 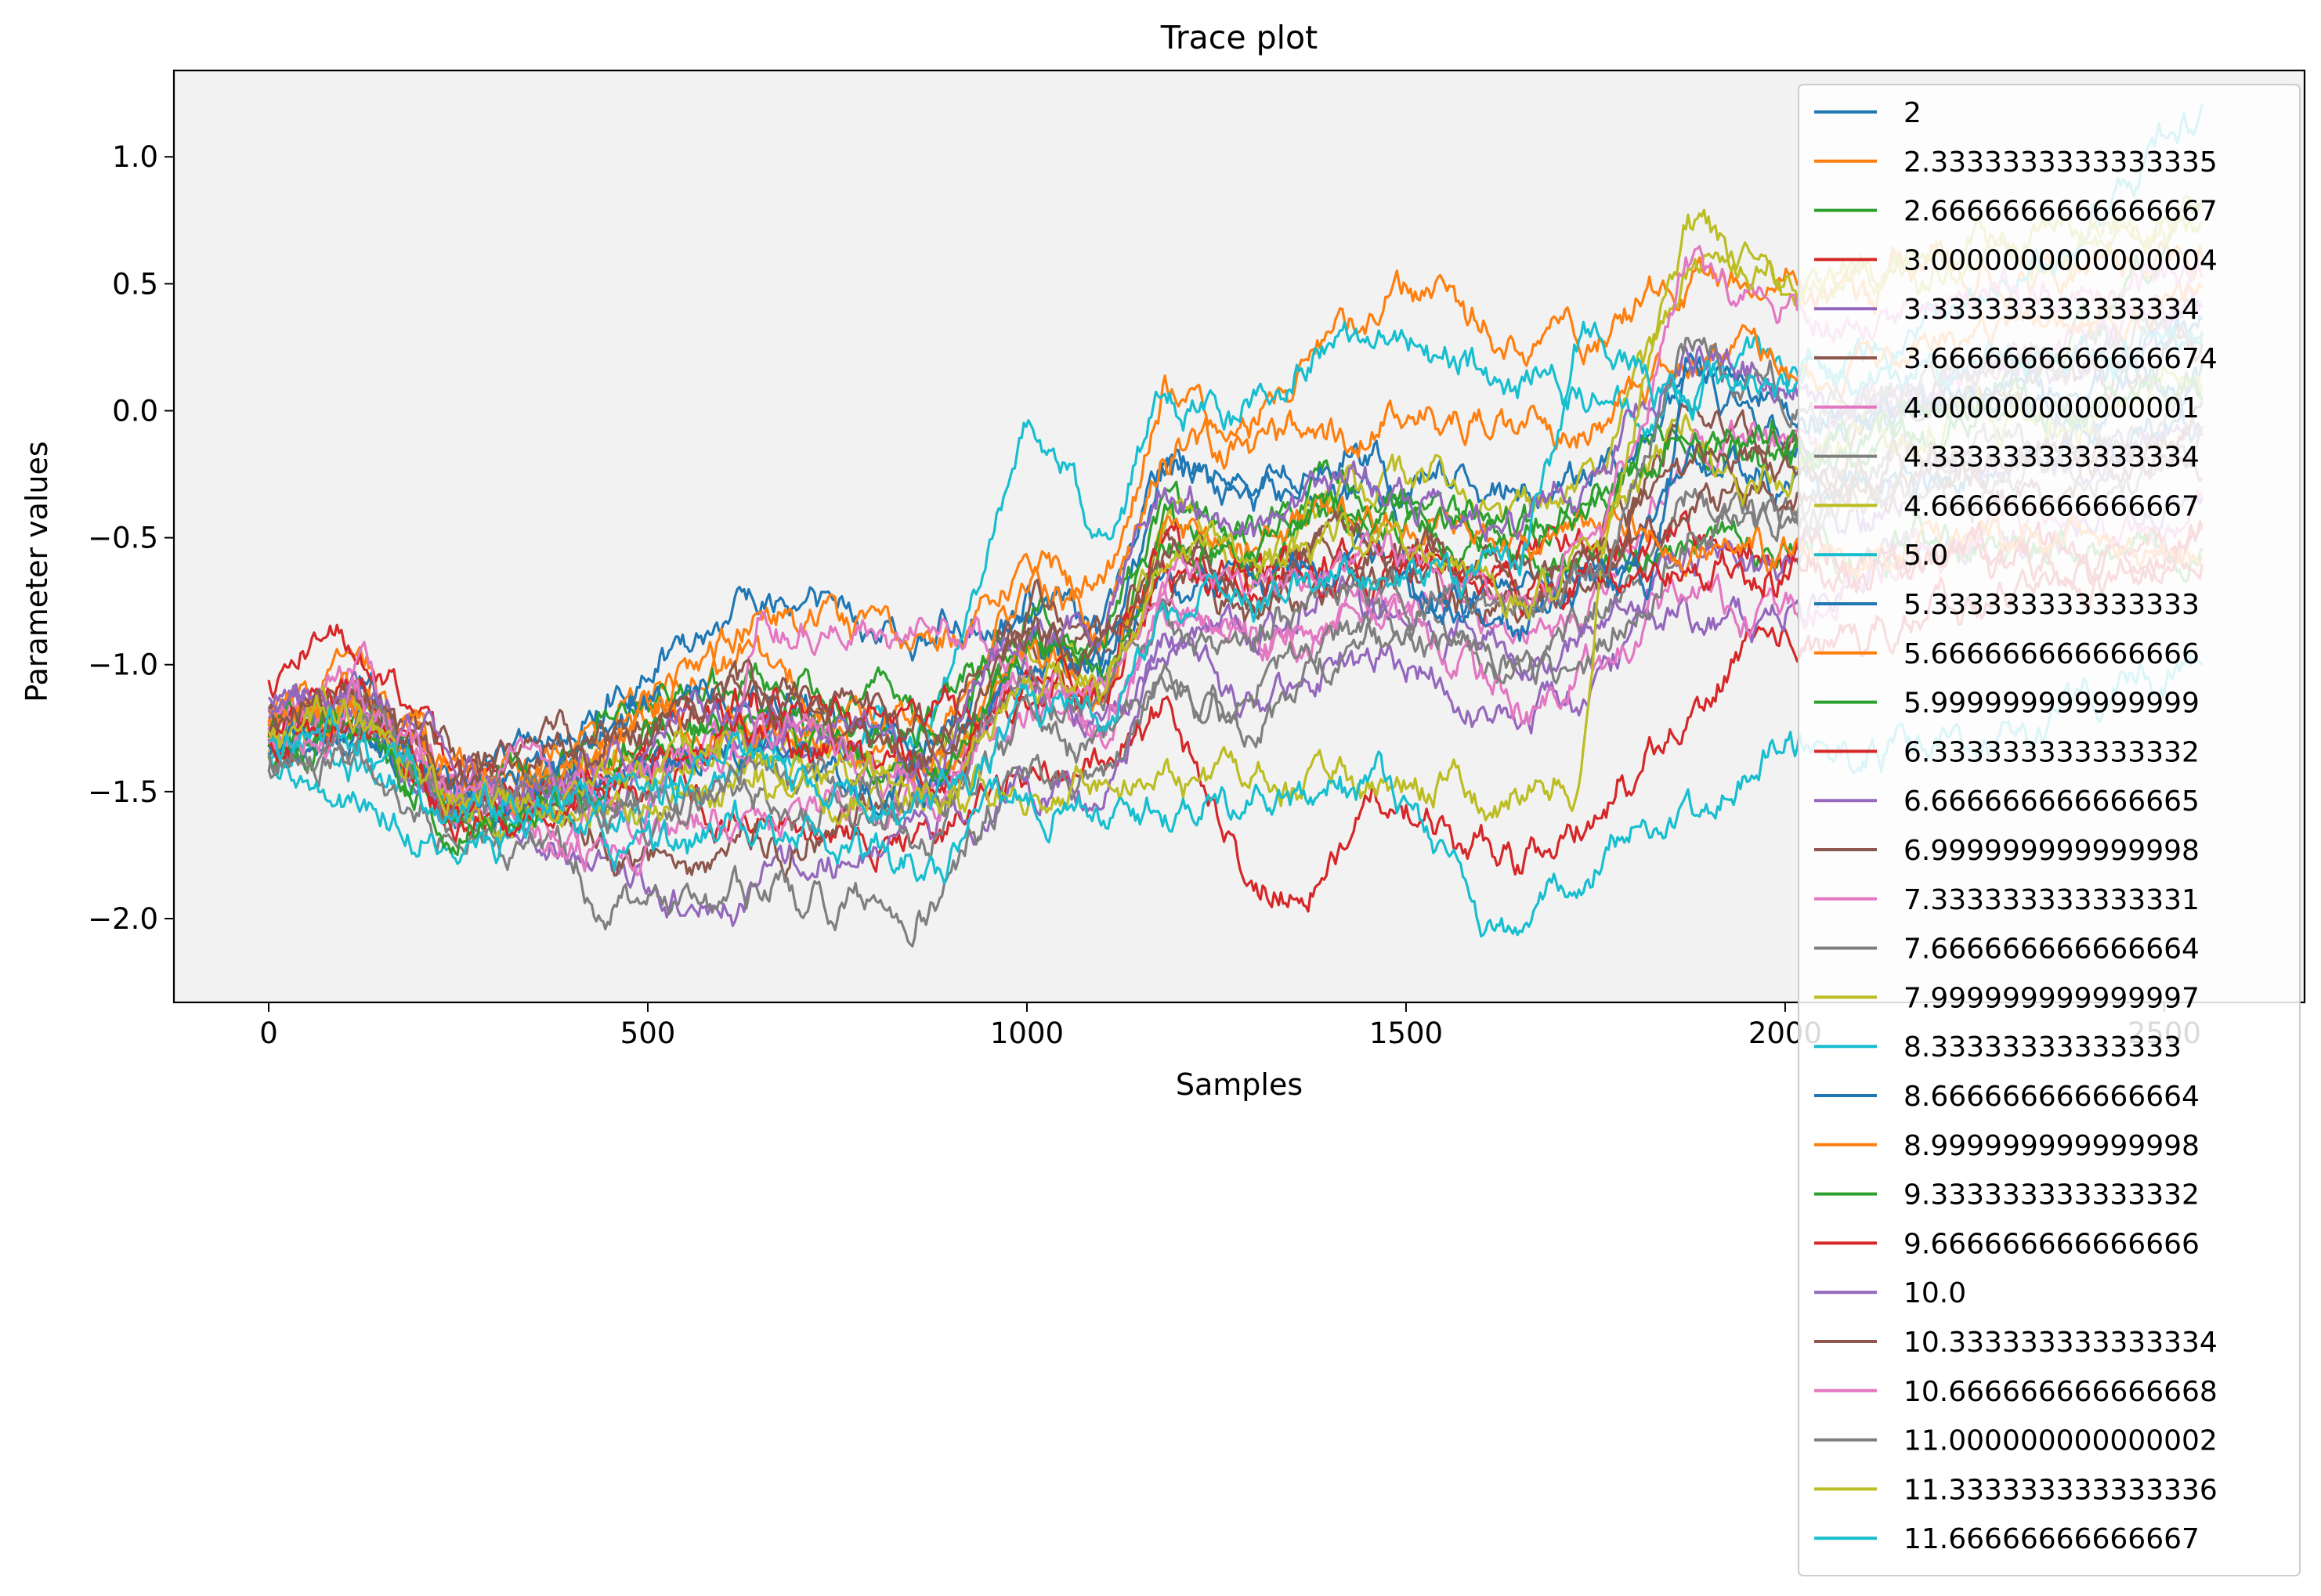 What do you see at coordinates (1239, 38) in the screenshot?
I see `chart-title: Trace plot` at bounding box center [1239, 38].